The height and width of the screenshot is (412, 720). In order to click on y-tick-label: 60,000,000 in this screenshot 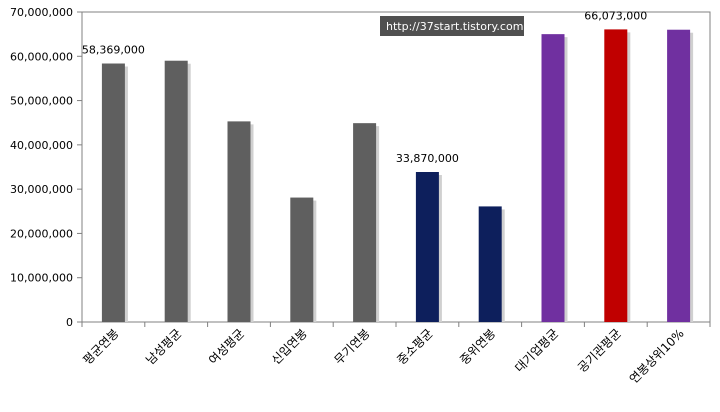, I will do `click(41, 56)`.